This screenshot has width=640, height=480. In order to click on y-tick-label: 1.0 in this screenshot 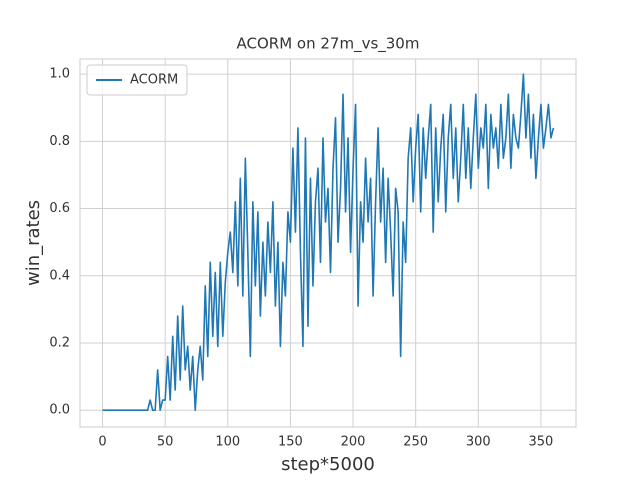, I will do `click(59, 74)`.